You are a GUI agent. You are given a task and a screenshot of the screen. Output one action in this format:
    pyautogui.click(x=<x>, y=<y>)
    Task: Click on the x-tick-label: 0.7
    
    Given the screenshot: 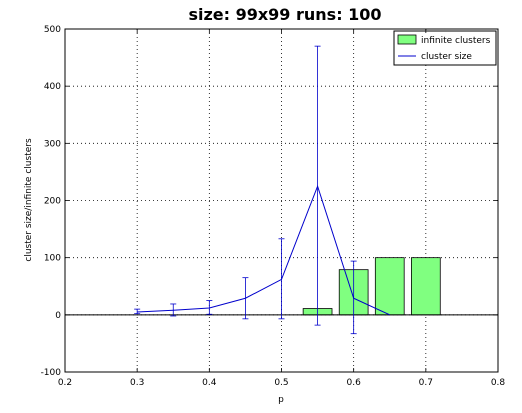 What is the action you would take?
    pyautogui.click(x=426, y=383)
    